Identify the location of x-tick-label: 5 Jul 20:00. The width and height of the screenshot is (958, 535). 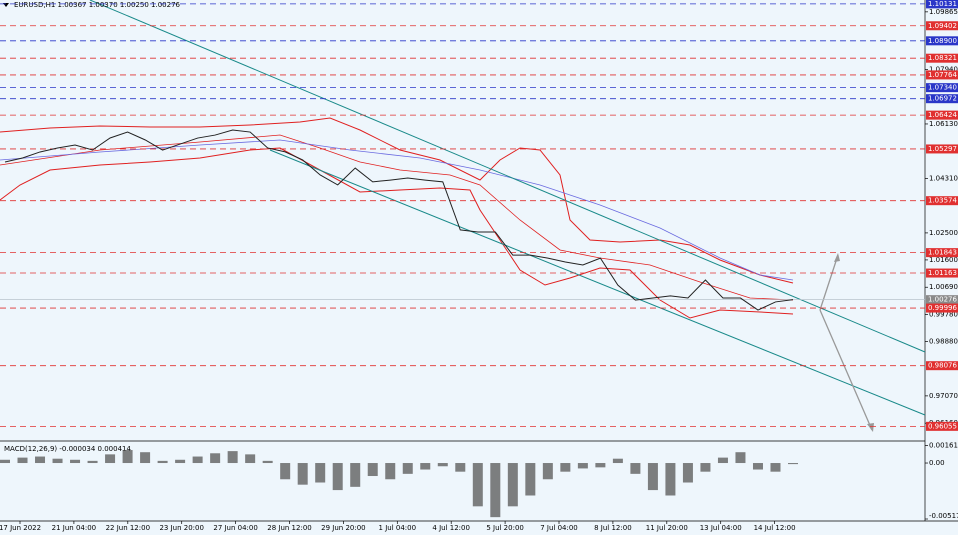
(505, 528).